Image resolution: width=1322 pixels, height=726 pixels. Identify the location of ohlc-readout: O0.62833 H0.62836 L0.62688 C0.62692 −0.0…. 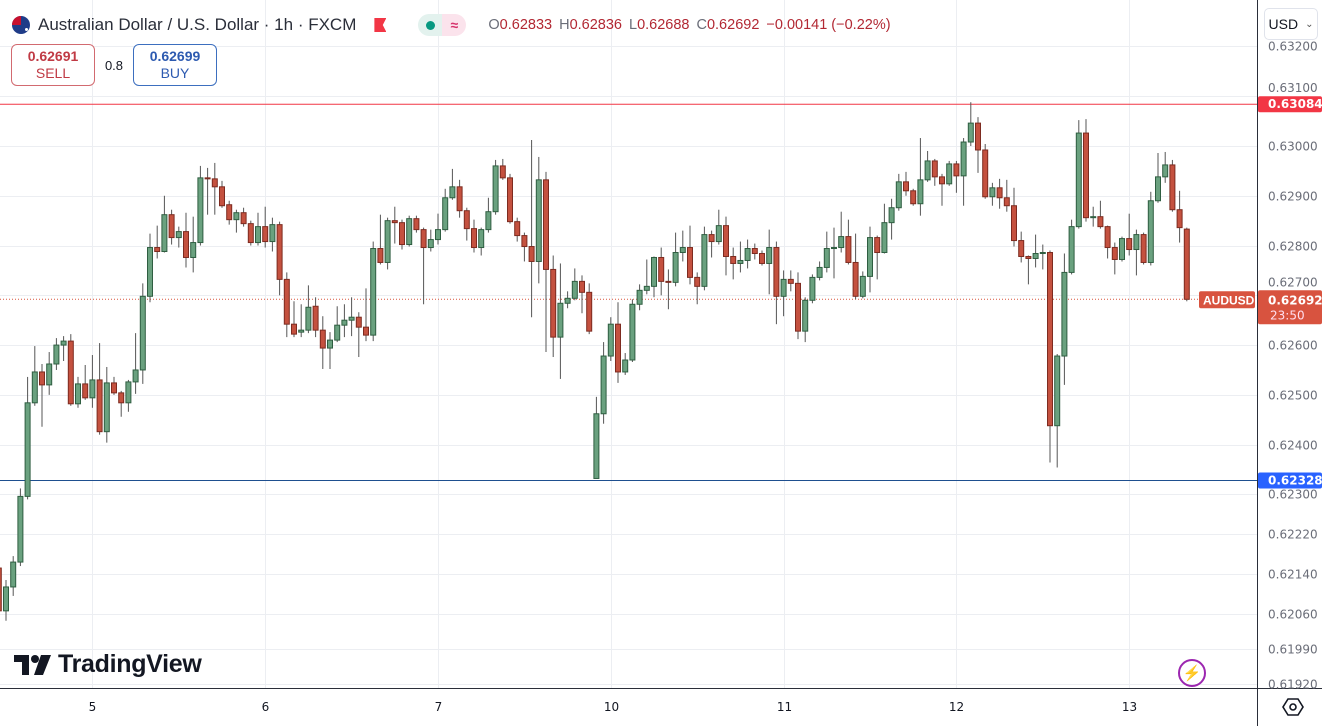
(689, 25).